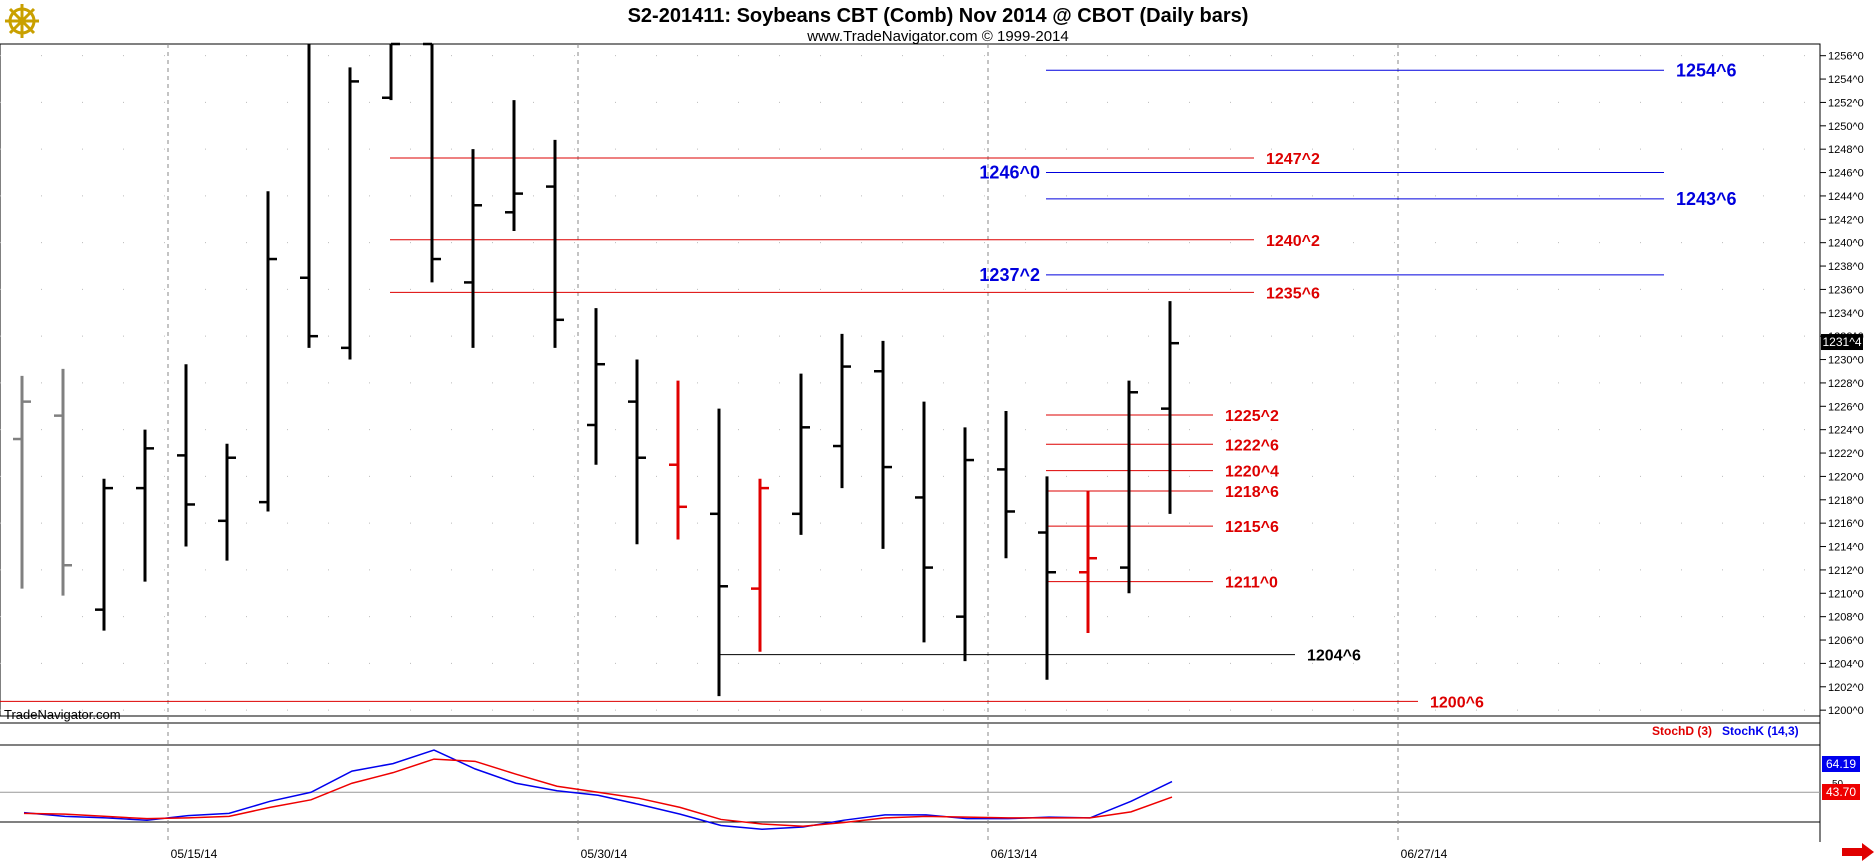 This screenshot has width=1876, height=863. What do you see at coordinates (1293, 241) in the screenshot?
I see `level-label: 1240^2` at bounding box center [1293, 241].